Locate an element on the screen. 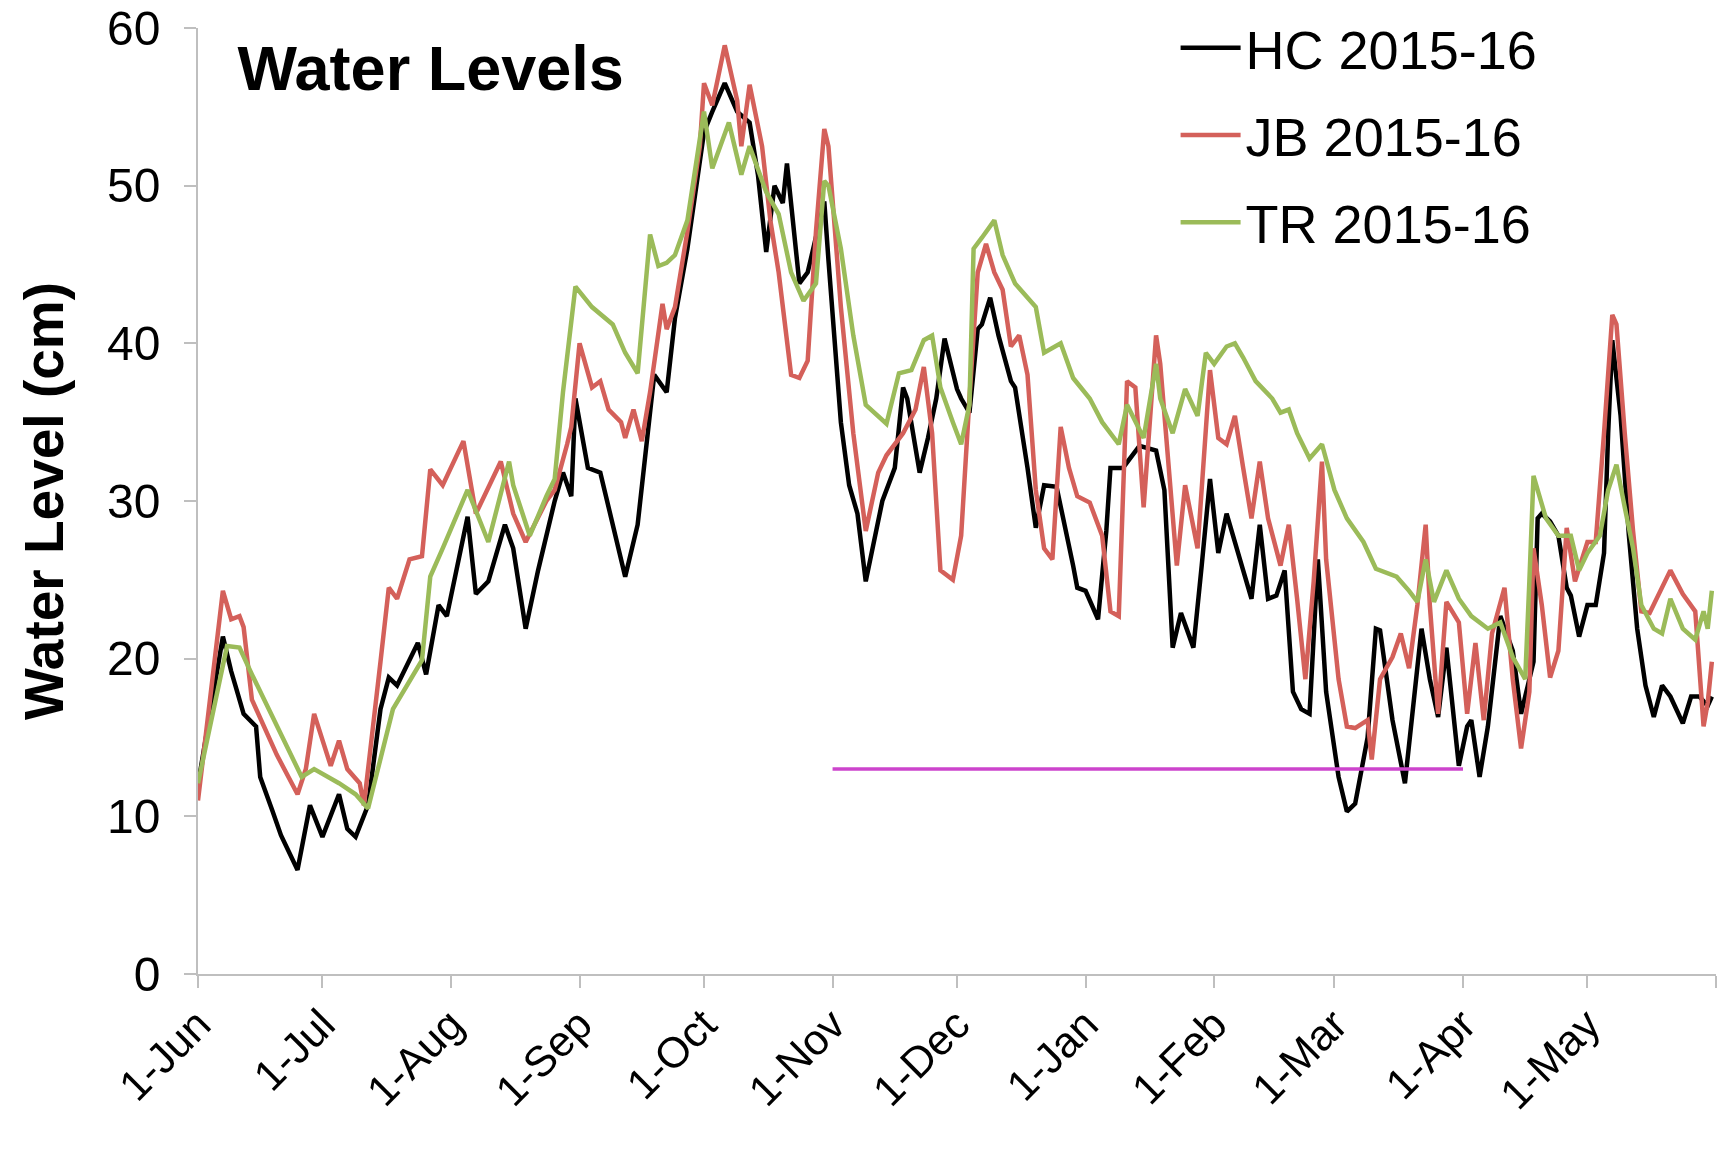 This screenshot has height=1175, width=1733. y-tick-label: 50 is located at coordinates (134, 186).